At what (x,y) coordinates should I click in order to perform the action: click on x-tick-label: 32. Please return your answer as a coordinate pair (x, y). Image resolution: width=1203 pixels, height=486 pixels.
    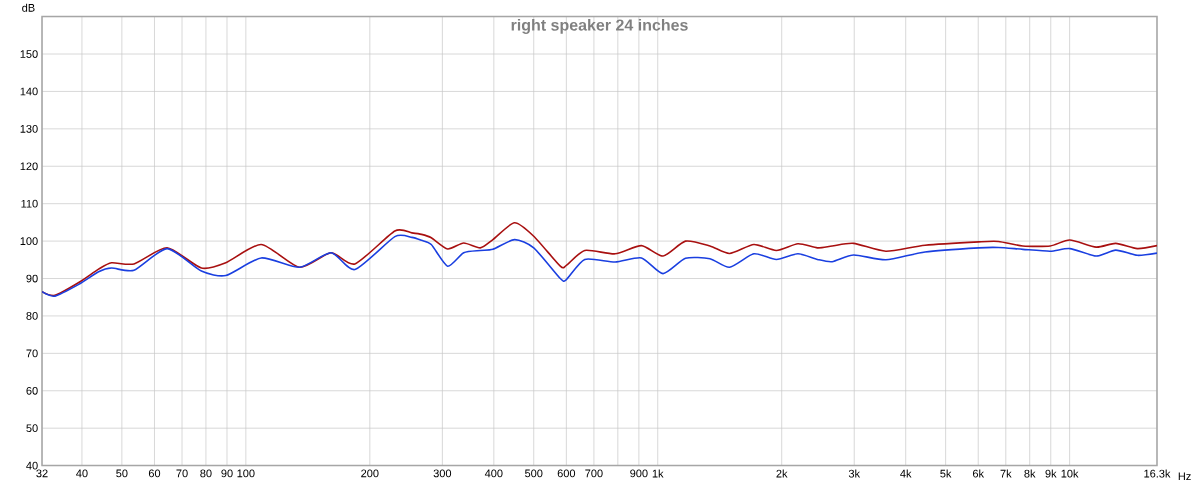
    Looking at the image, I should click on (42, 473).